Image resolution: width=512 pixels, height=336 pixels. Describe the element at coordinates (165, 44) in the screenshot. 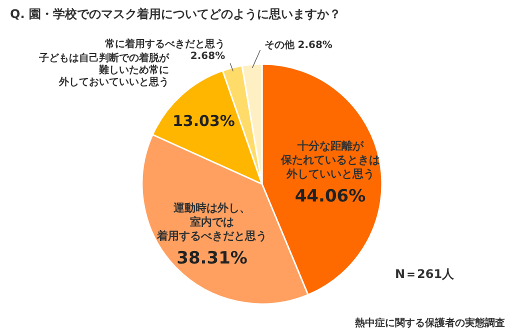

I see `slice-label: 常に着用するべきだと思う` at that location.